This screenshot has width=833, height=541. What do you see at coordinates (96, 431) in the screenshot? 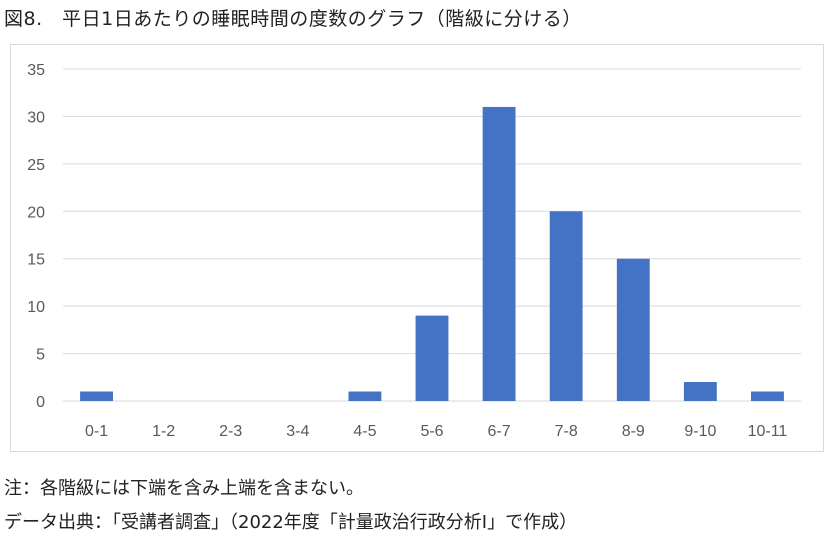
I see `x-tick-label: 0-1` at bounding box center [96, 431].